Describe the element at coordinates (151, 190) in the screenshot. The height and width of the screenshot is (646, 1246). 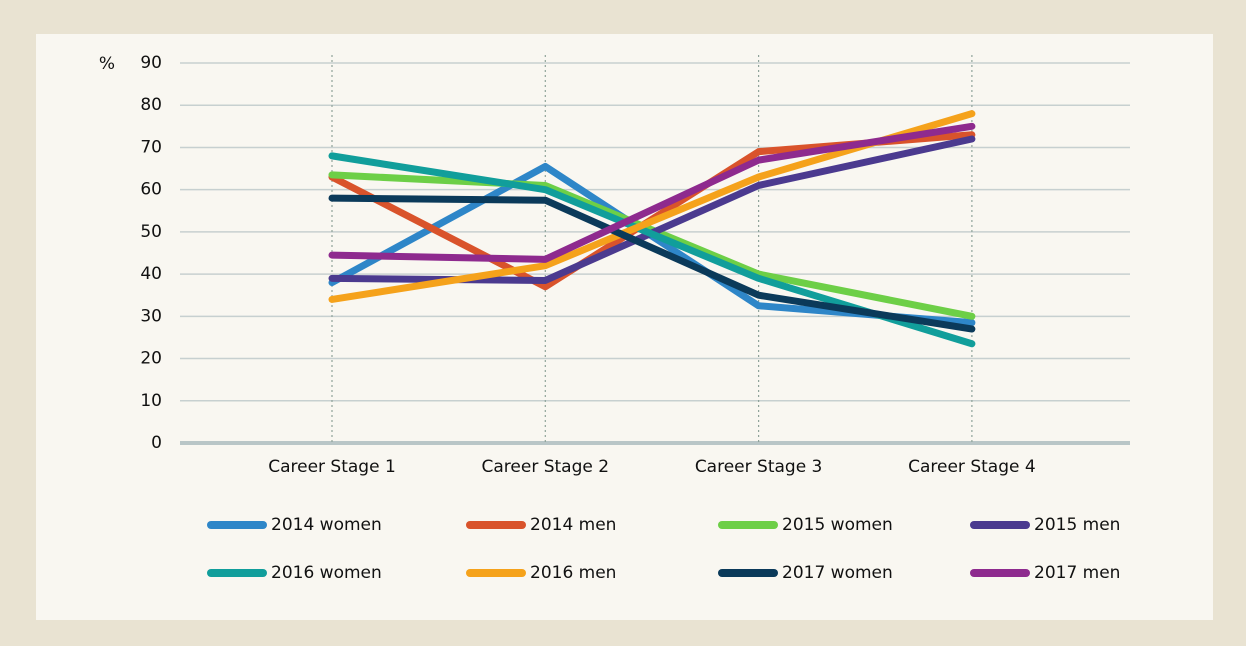
I see `y-tick-label: 60` at that location.